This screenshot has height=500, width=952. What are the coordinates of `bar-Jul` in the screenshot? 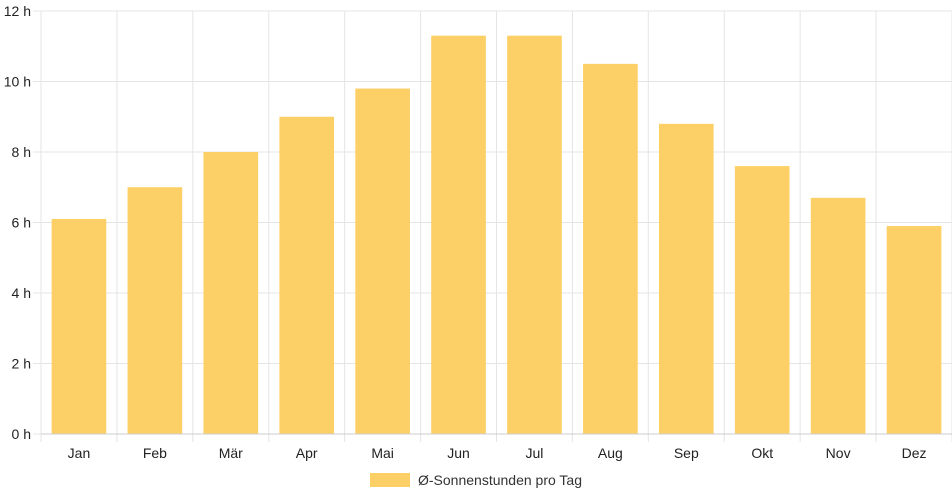 It's located at (534, 235).